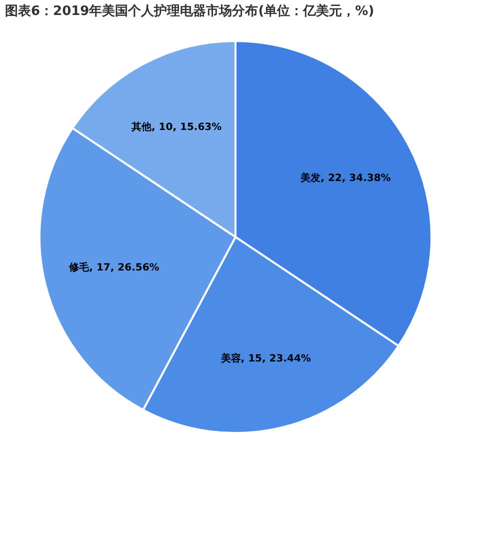 This screenshot has height=540, width=481. I want to click on slice-label: 美容, 15, 23.44%, so click(265, 358).